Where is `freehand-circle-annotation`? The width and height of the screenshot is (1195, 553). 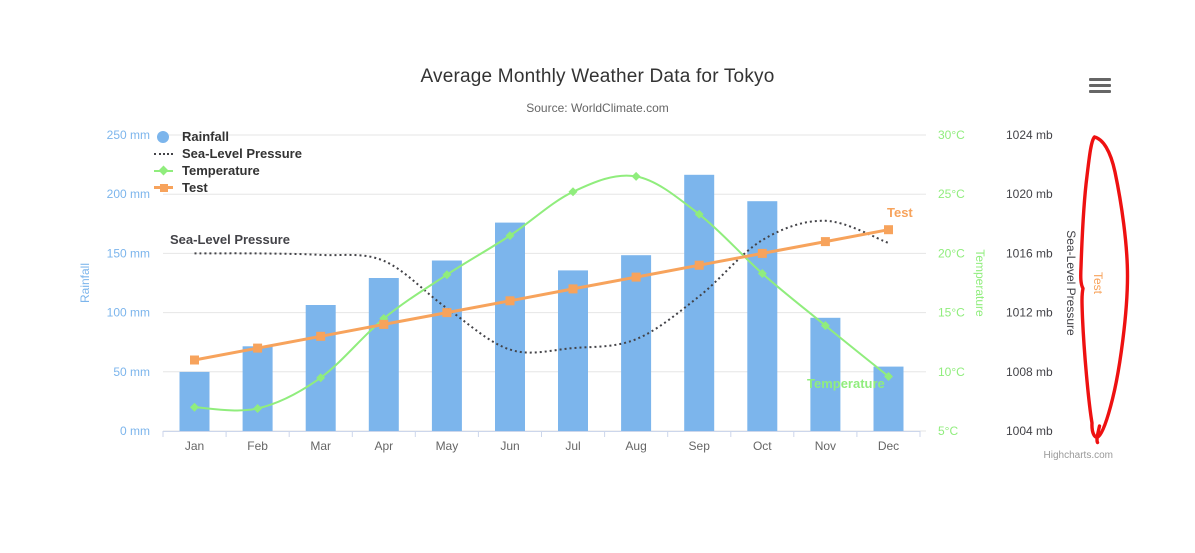 freehand-circle-annotation is located at coordinates (1104, 290).